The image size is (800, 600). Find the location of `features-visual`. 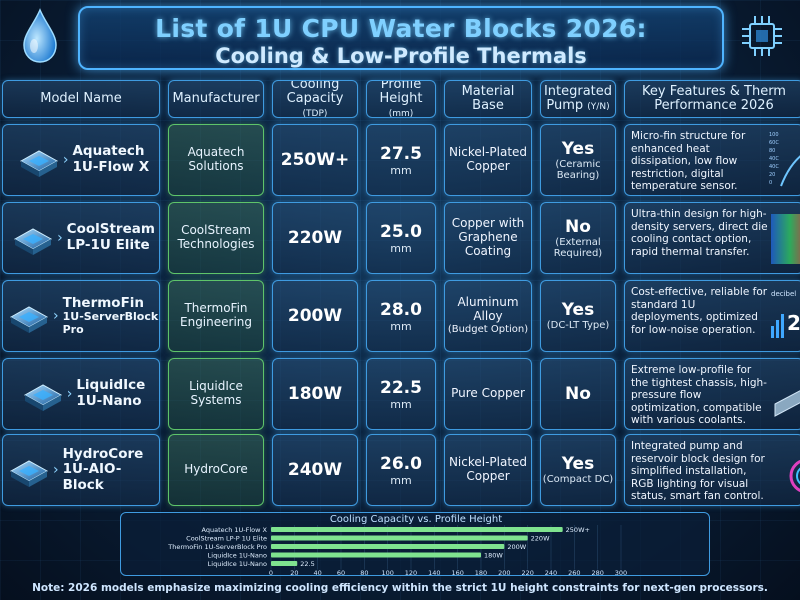

features-visual is located at coordinates (784, 238).